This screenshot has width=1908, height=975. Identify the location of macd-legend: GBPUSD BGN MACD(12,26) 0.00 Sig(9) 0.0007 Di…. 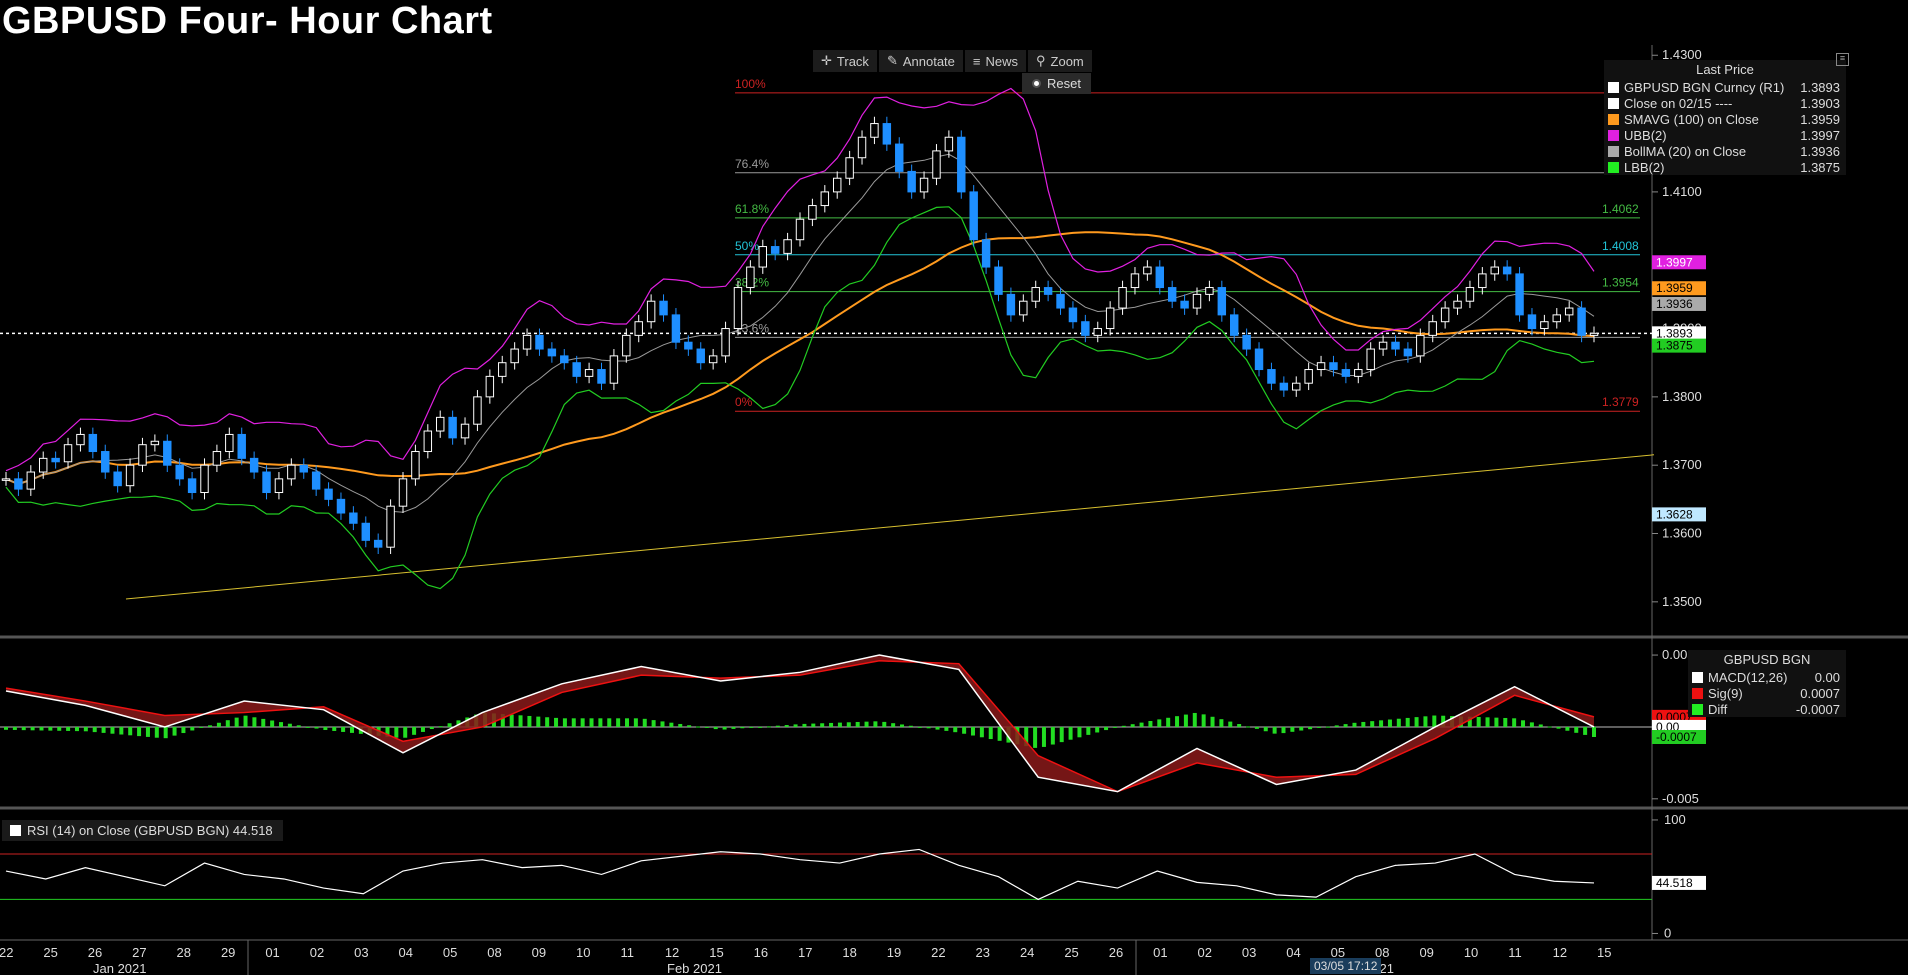
(1767, 683).